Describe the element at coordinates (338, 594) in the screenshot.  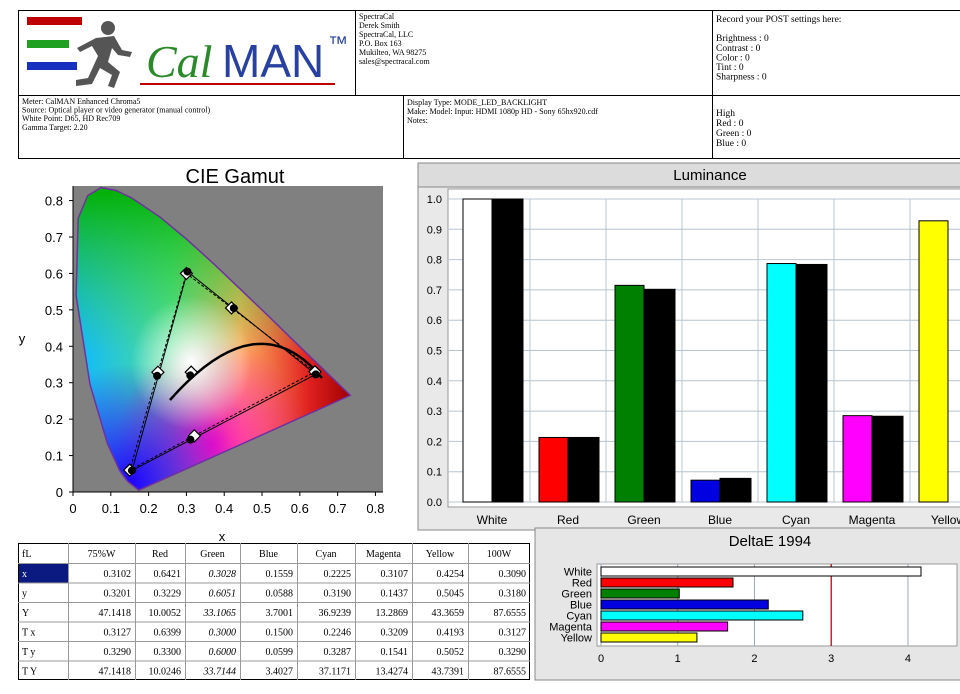
I see `table-cell: 0.3190` at that location.